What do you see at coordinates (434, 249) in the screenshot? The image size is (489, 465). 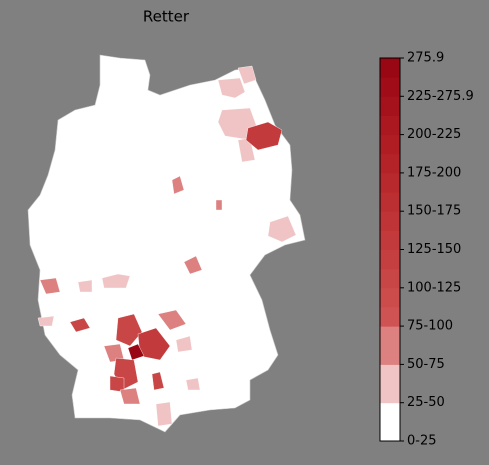 I see `colorbar-tick-label: 125-150` at bounding box center [434, 249].